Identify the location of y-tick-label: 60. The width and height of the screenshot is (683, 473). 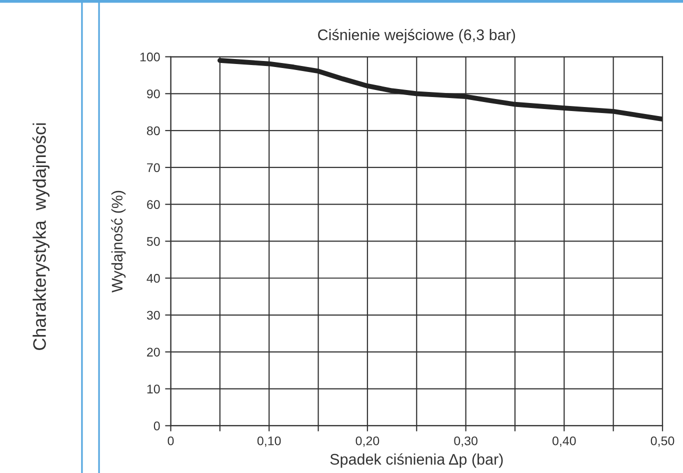
(153, 204).